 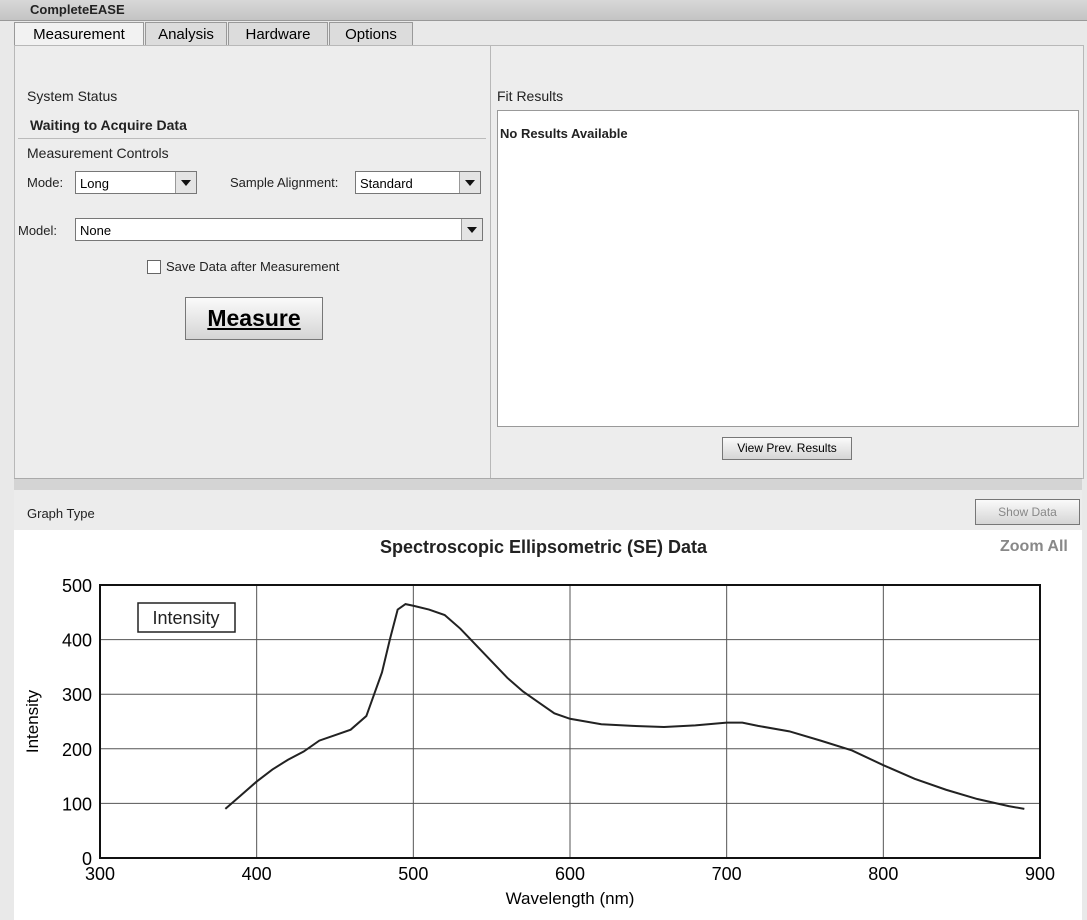 I want to click on legend-box, so click(x=186, y=617).